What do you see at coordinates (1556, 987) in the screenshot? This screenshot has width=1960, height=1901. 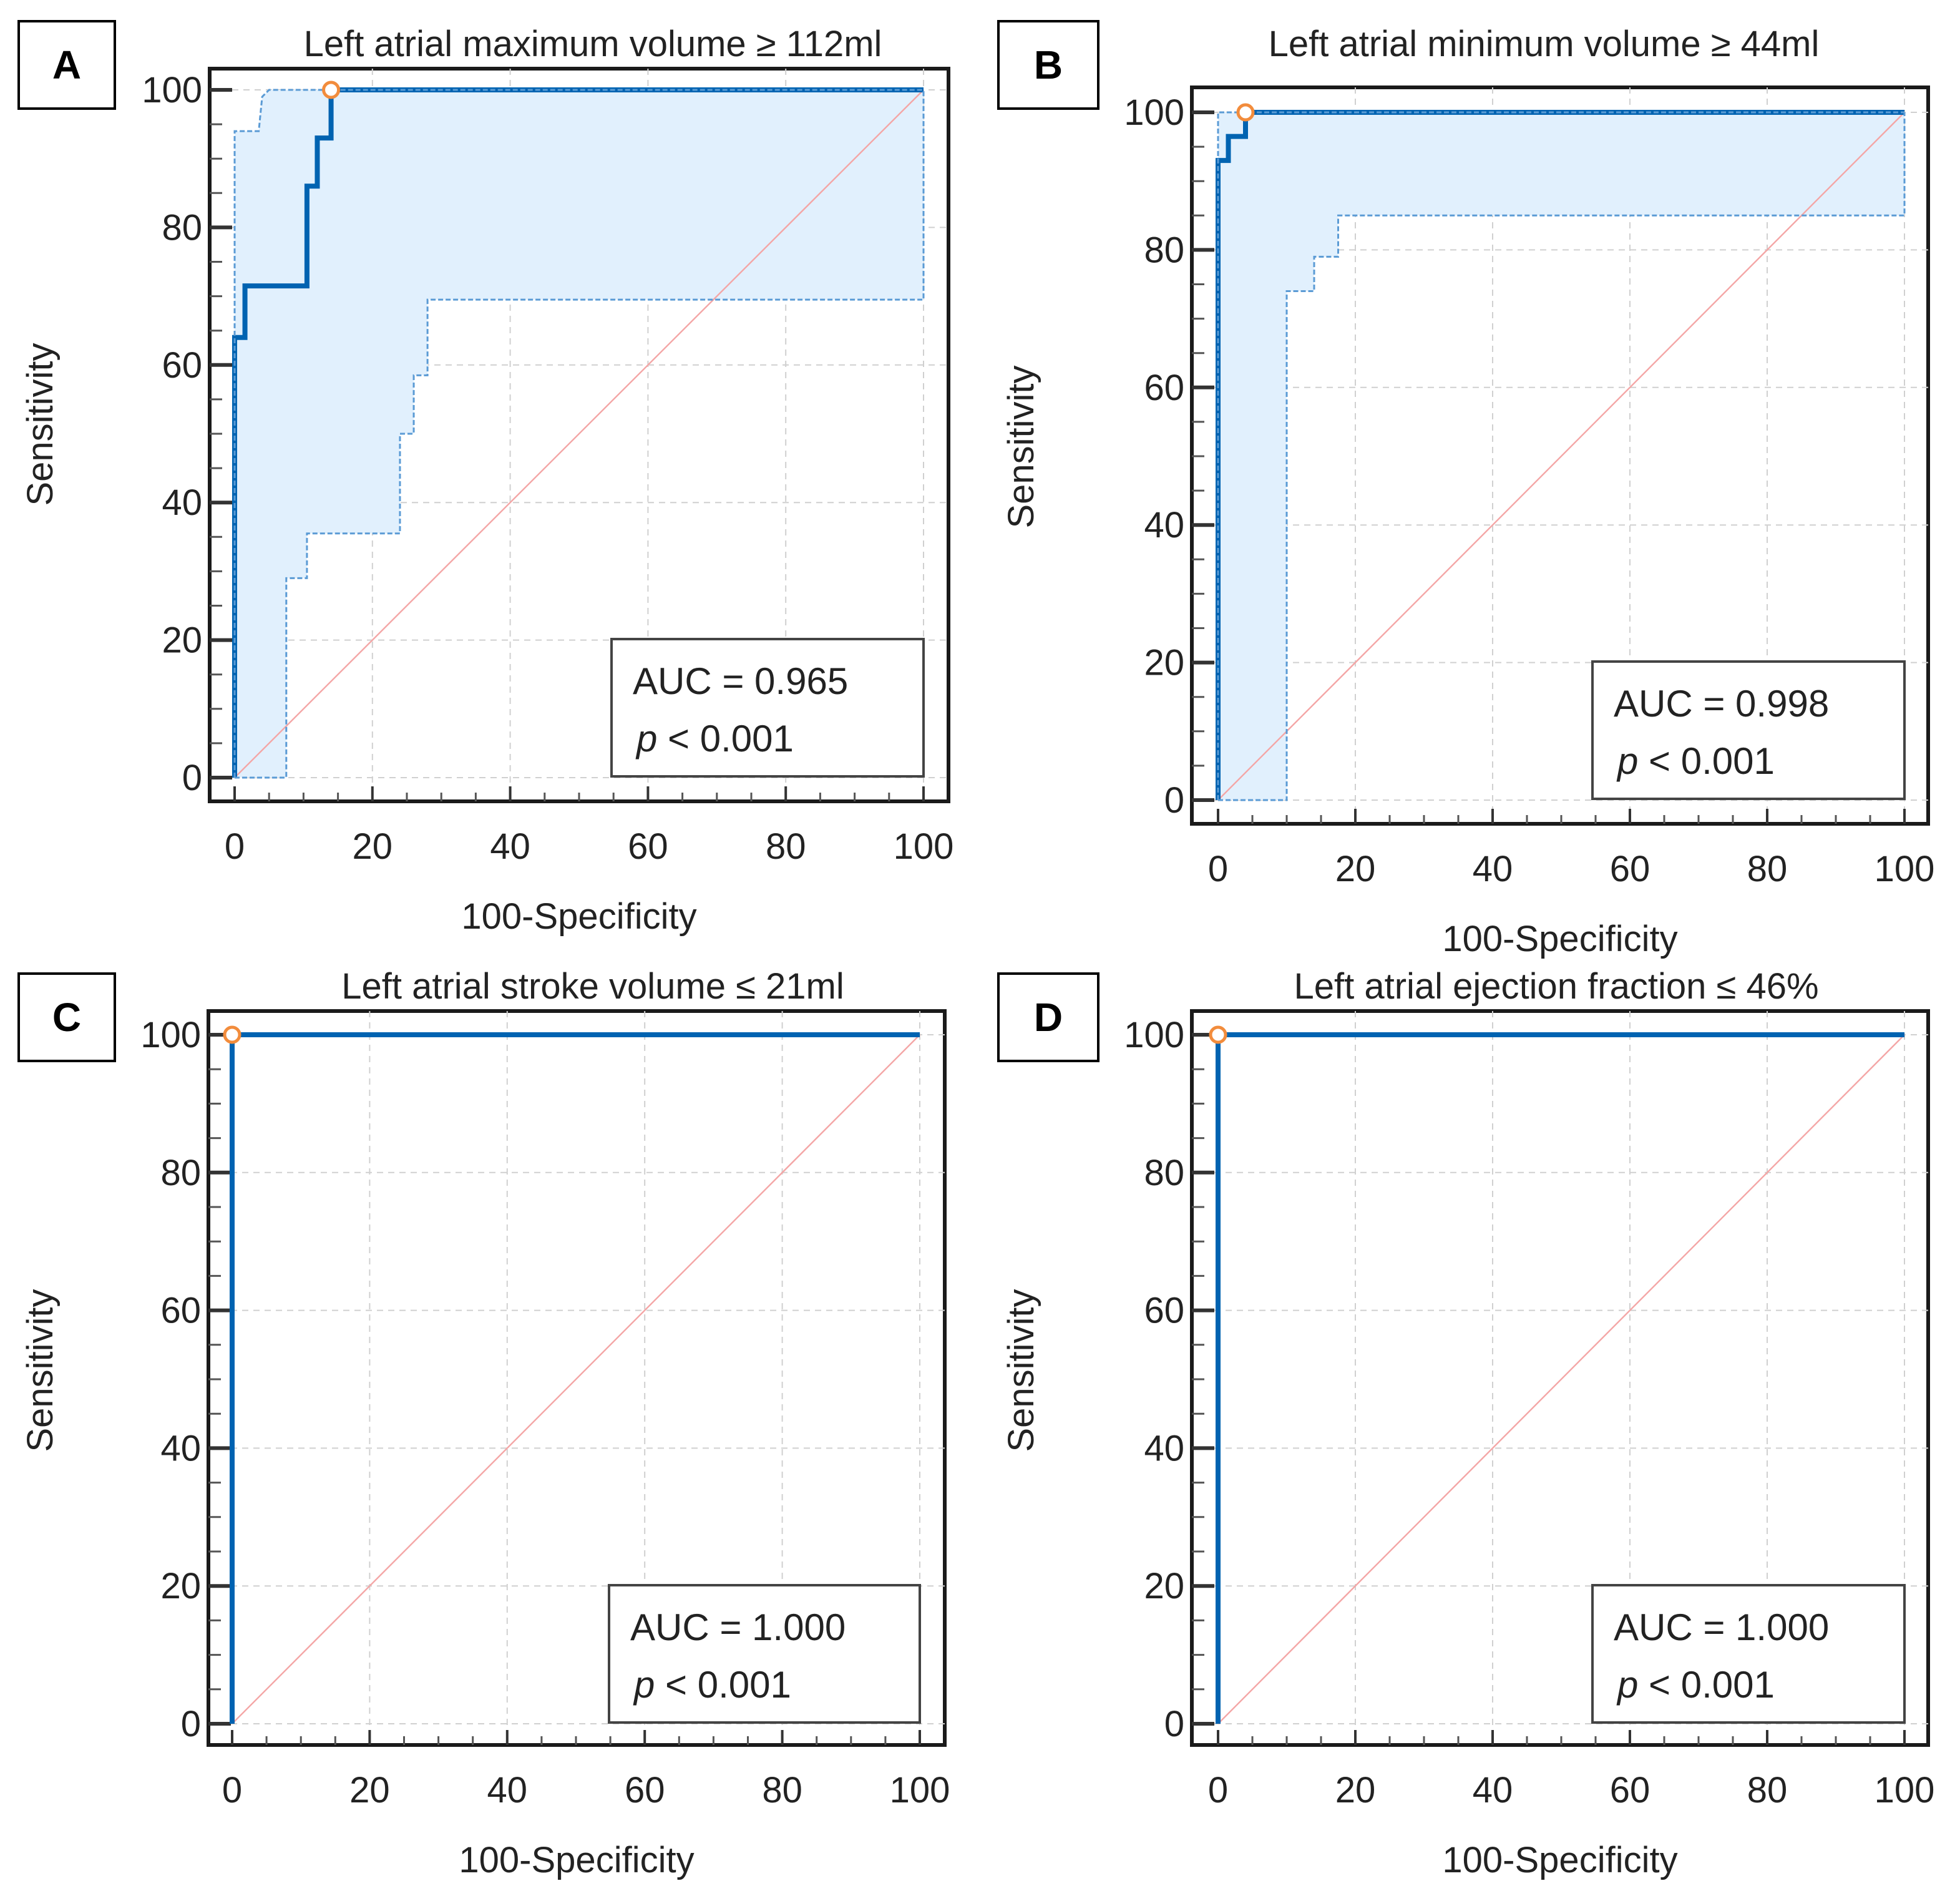 I see `chart-title: Left atrial ejection fraction ≤ 46%` at bounding box center [1556, 987].